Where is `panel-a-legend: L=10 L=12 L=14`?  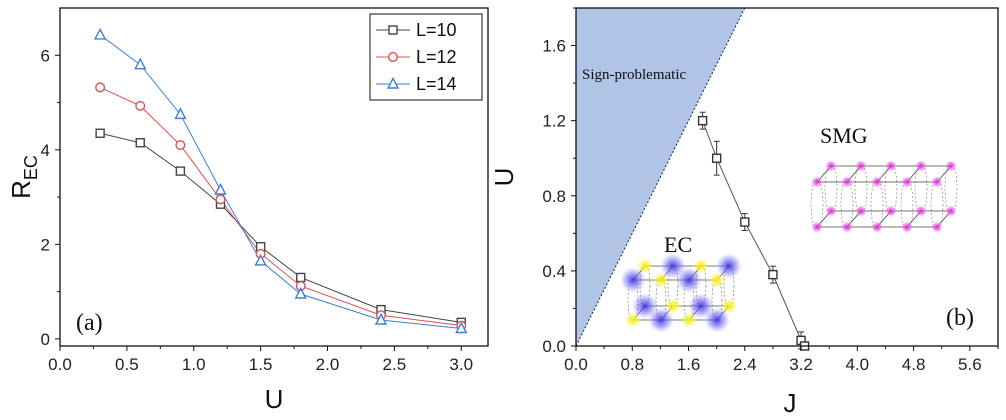 panel-a-legend: L=10 L=12 L=14 is located at coordinates (426, 57).